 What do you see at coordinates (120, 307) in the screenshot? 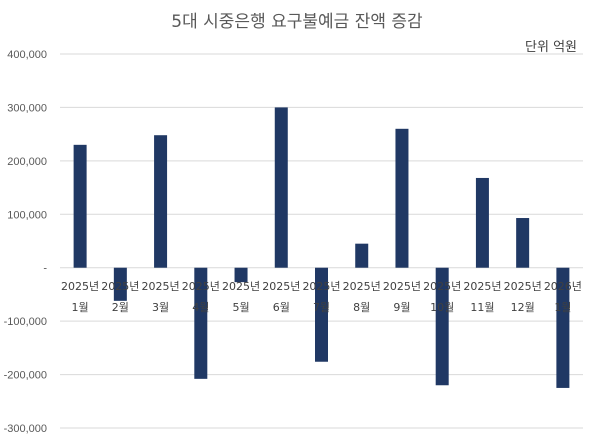
I see `x-category-month-label: 2월` at bounding box center [120, 307].